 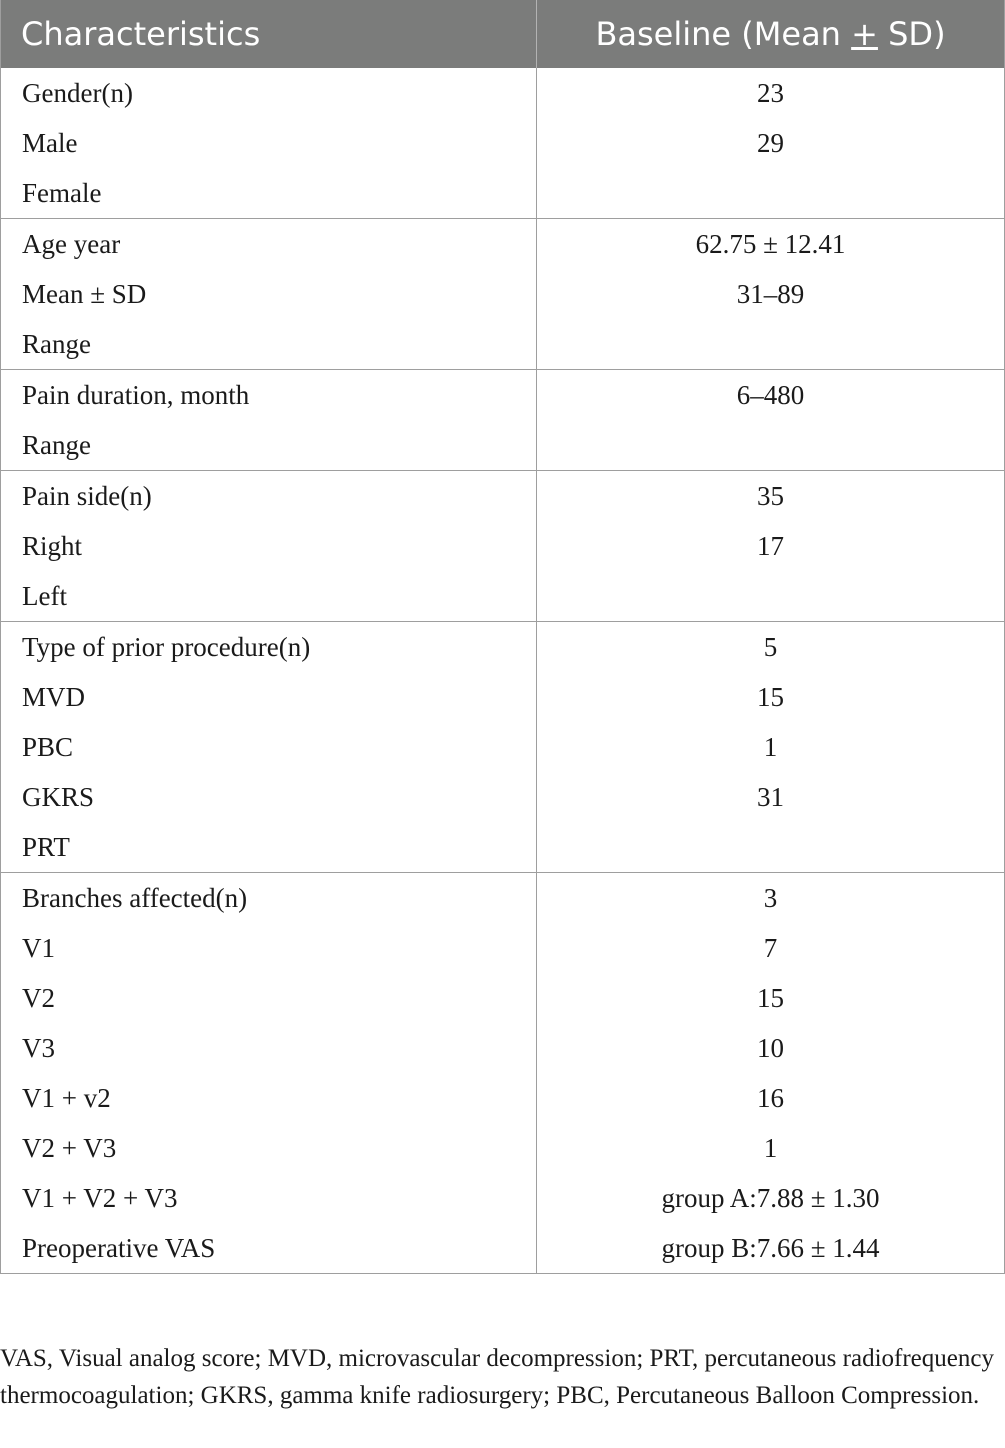 What do you see at coordinates (38, 1048) in the screenshot?
I see `characteristic-label: V3` at bounding box center [38, 1048].